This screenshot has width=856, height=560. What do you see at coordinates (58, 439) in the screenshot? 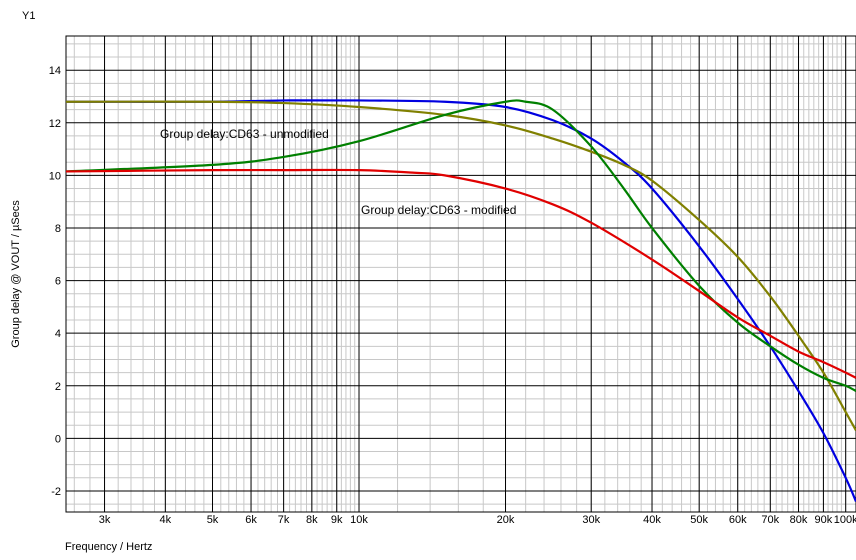
I see `y-tick-label: 0` at bounding box center [58, 439].